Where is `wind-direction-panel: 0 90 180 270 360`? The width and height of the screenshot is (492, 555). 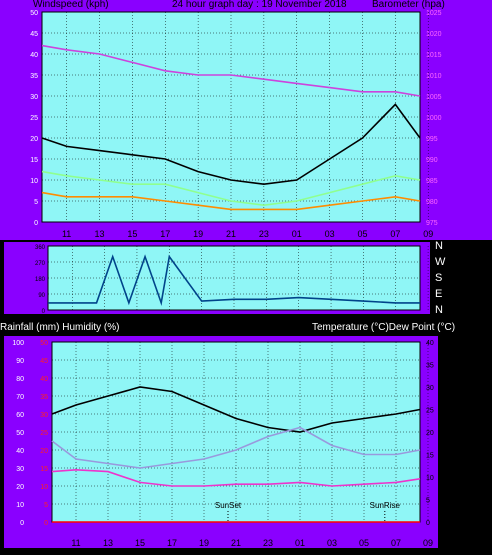 wind-direction-panel: 0 90 180 270 360 is located at coordinates (217, 278).